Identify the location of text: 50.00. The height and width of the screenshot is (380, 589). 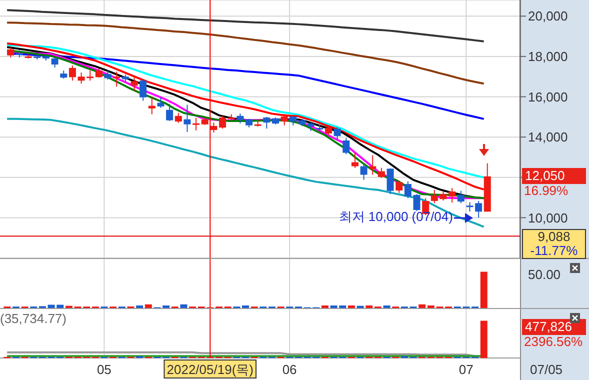
(544, 274).